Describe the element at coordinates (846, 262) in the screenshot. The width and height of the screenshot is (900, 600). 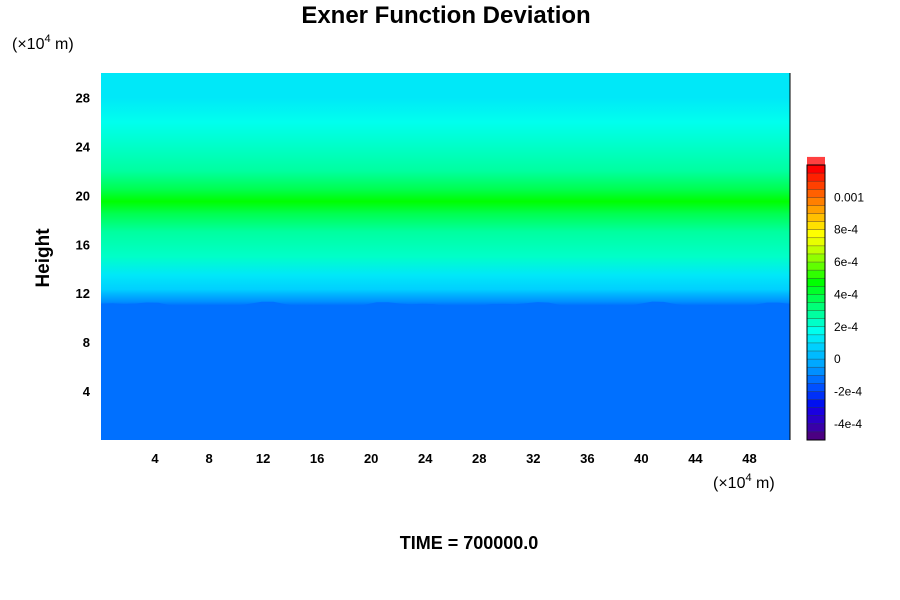
I see `colorbar-tick-label: 6e-4` at that location.